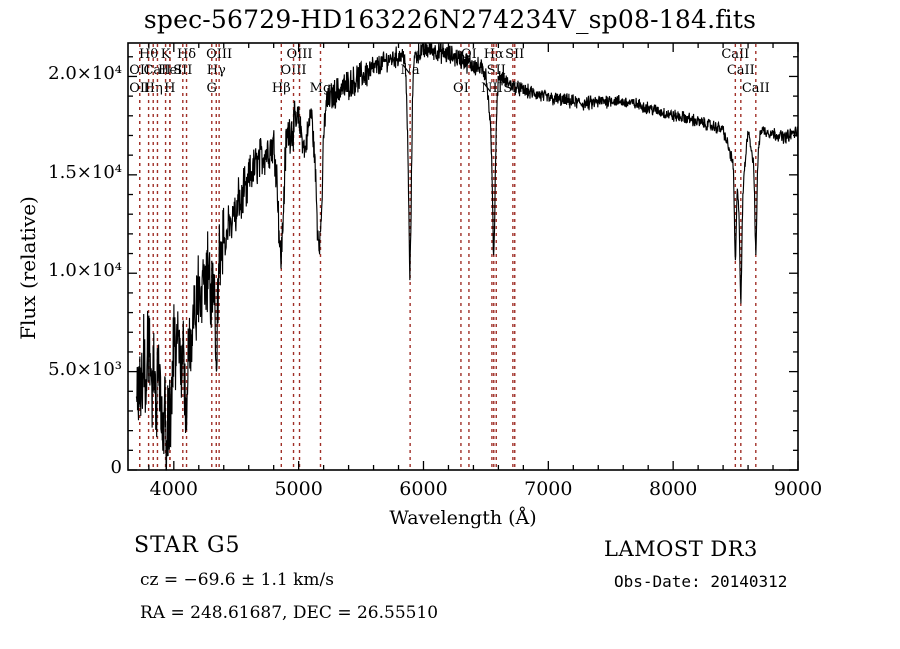 This screenshot has width=900, height=649. Describe the element at coordinates (173, 489) in the screenshot. I see `x-axis-tick-label: 4000` at that location.